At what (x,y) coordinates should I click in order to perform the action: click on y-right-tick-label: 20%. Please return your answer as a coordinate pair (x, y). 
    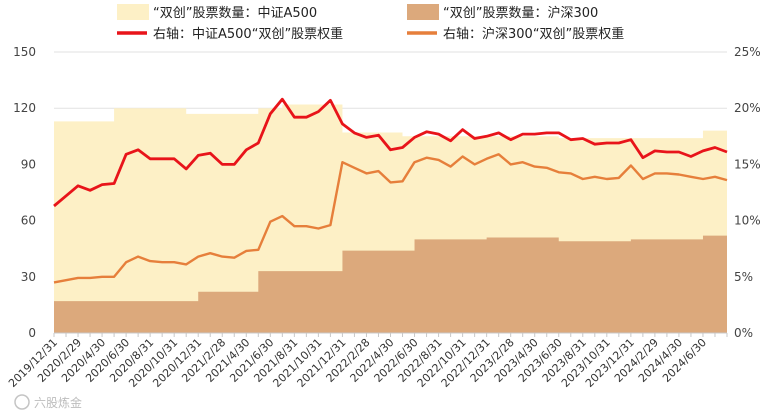
    Looking at the image, I should click on (747, 108).